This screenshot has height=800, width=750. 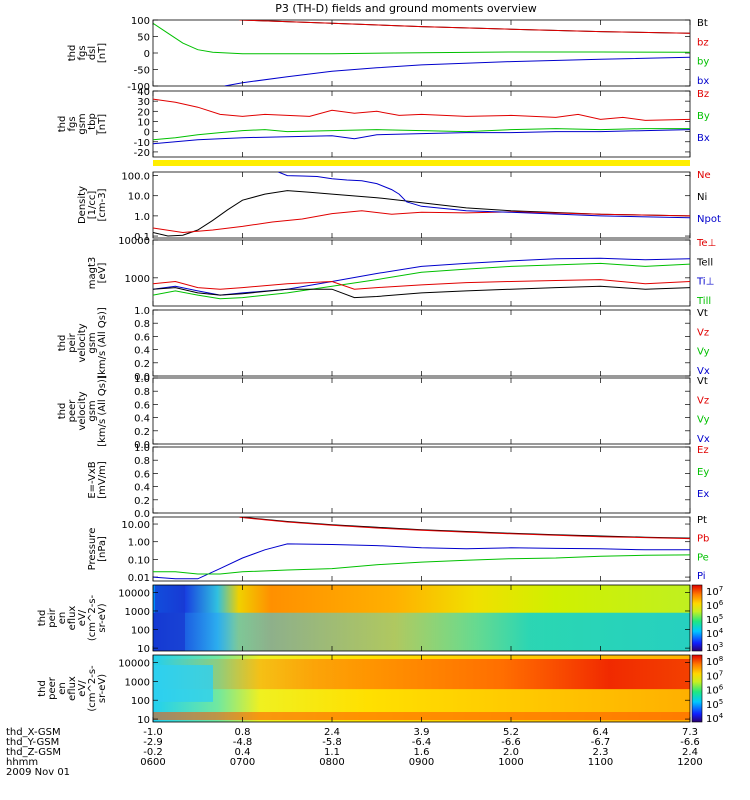 I want to click on ylabel-line: [eV], so click(x=102, y=273).